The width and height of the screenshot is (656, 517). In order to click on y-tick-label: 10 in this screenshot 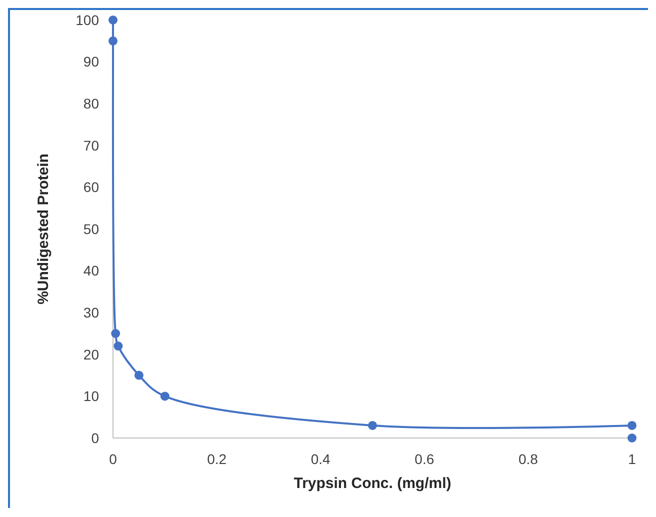, I will do `click(91, 396)`.